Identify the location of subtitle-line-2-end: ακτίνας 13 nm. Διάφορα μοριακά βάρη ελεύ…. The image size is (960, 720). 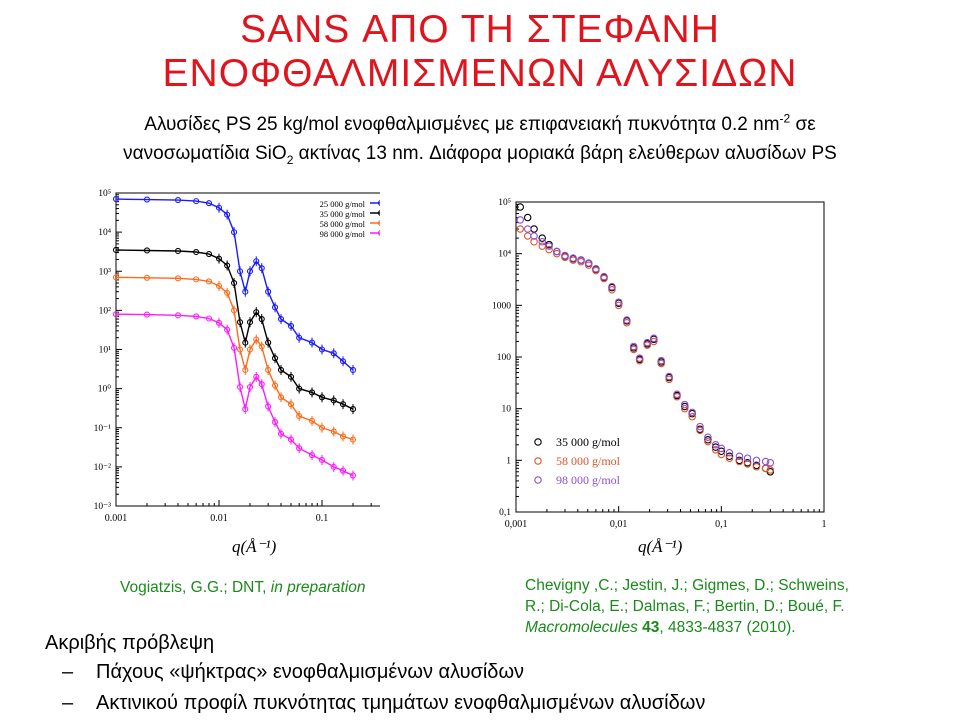
(565, 153).